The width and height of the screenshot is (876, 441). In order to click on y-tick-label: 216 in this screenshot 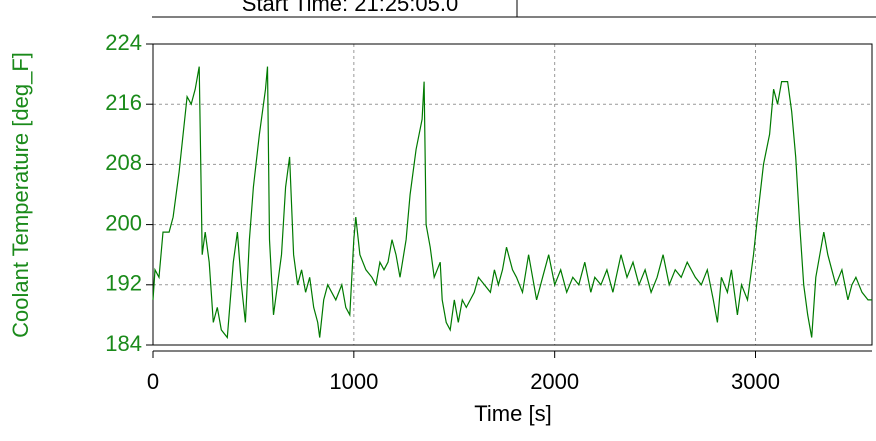, I will do `click(123, 102)`.